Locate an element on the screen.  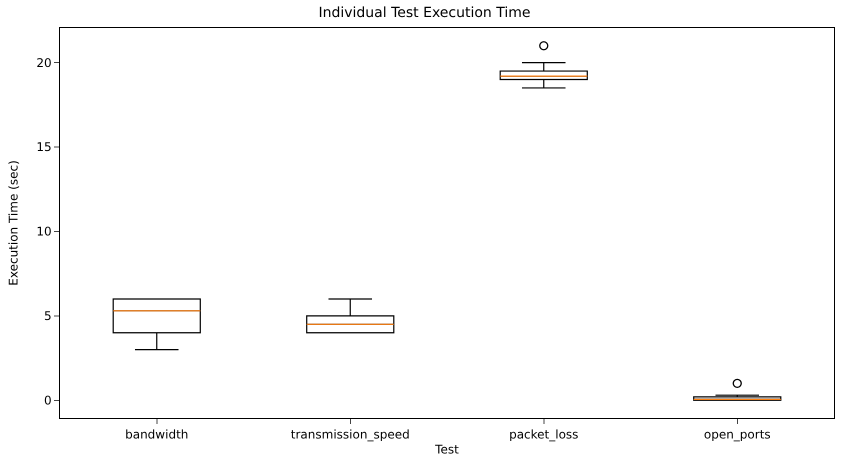
y-tick-label: 20 is located at coordinates (44, 63).